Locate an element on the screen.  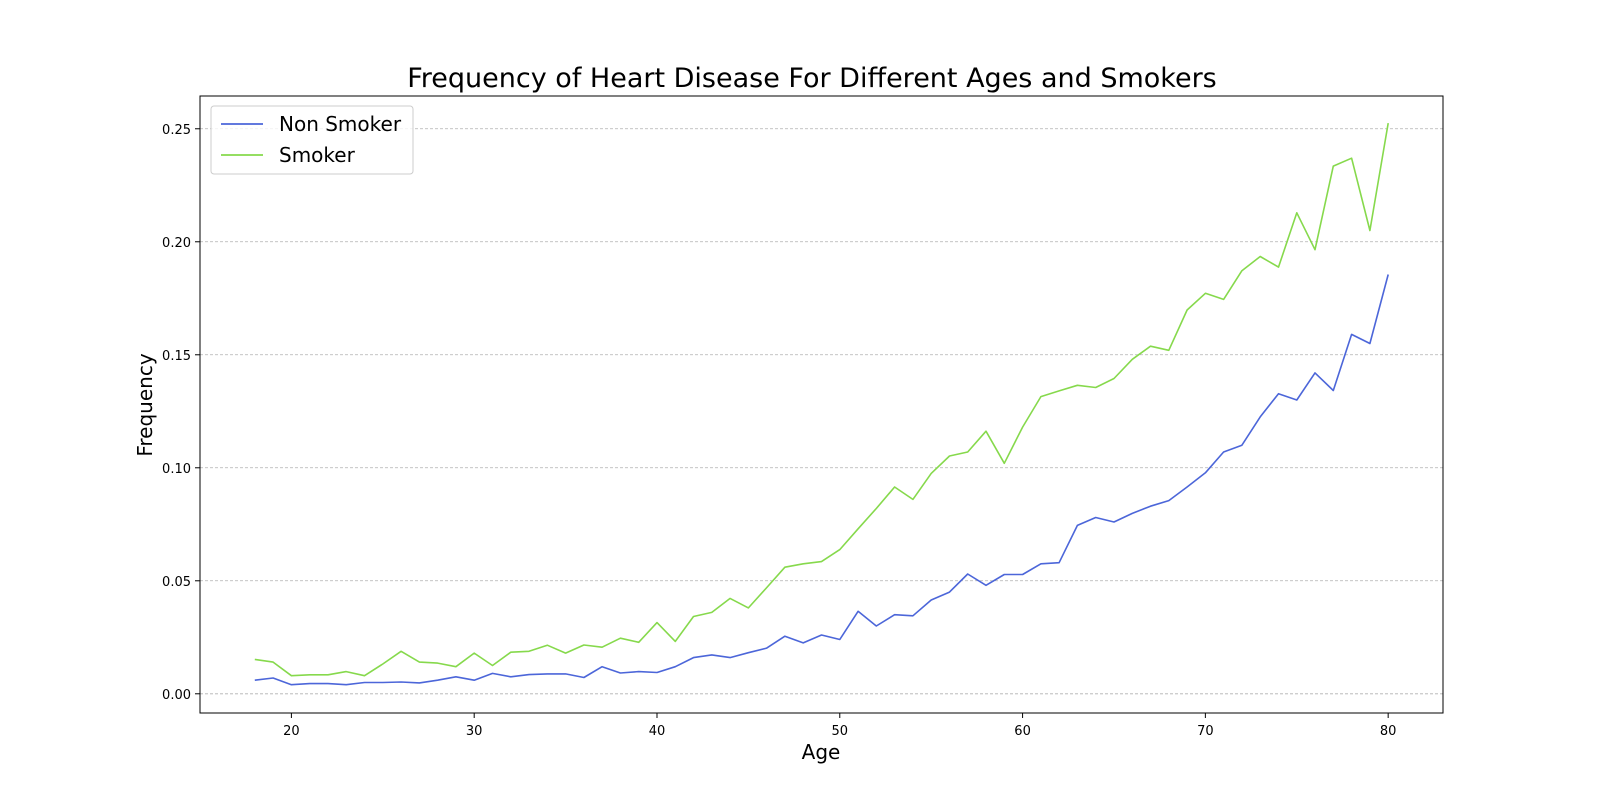
y-tick-label: 0.00 is located at coordinates (176, 695).